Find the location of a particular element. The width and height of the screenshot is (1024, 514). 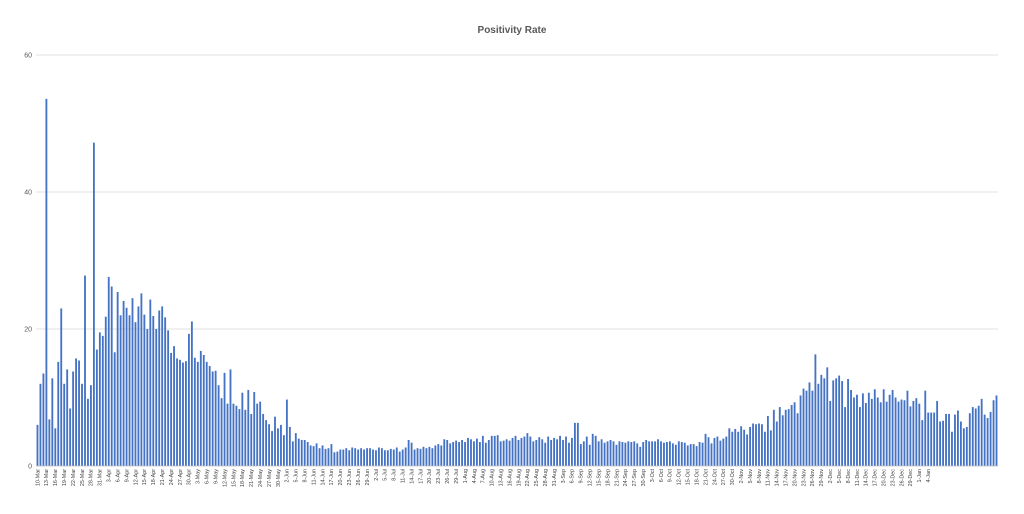

x-tick-label: 12-Oct is located at coordinates (680, 477).